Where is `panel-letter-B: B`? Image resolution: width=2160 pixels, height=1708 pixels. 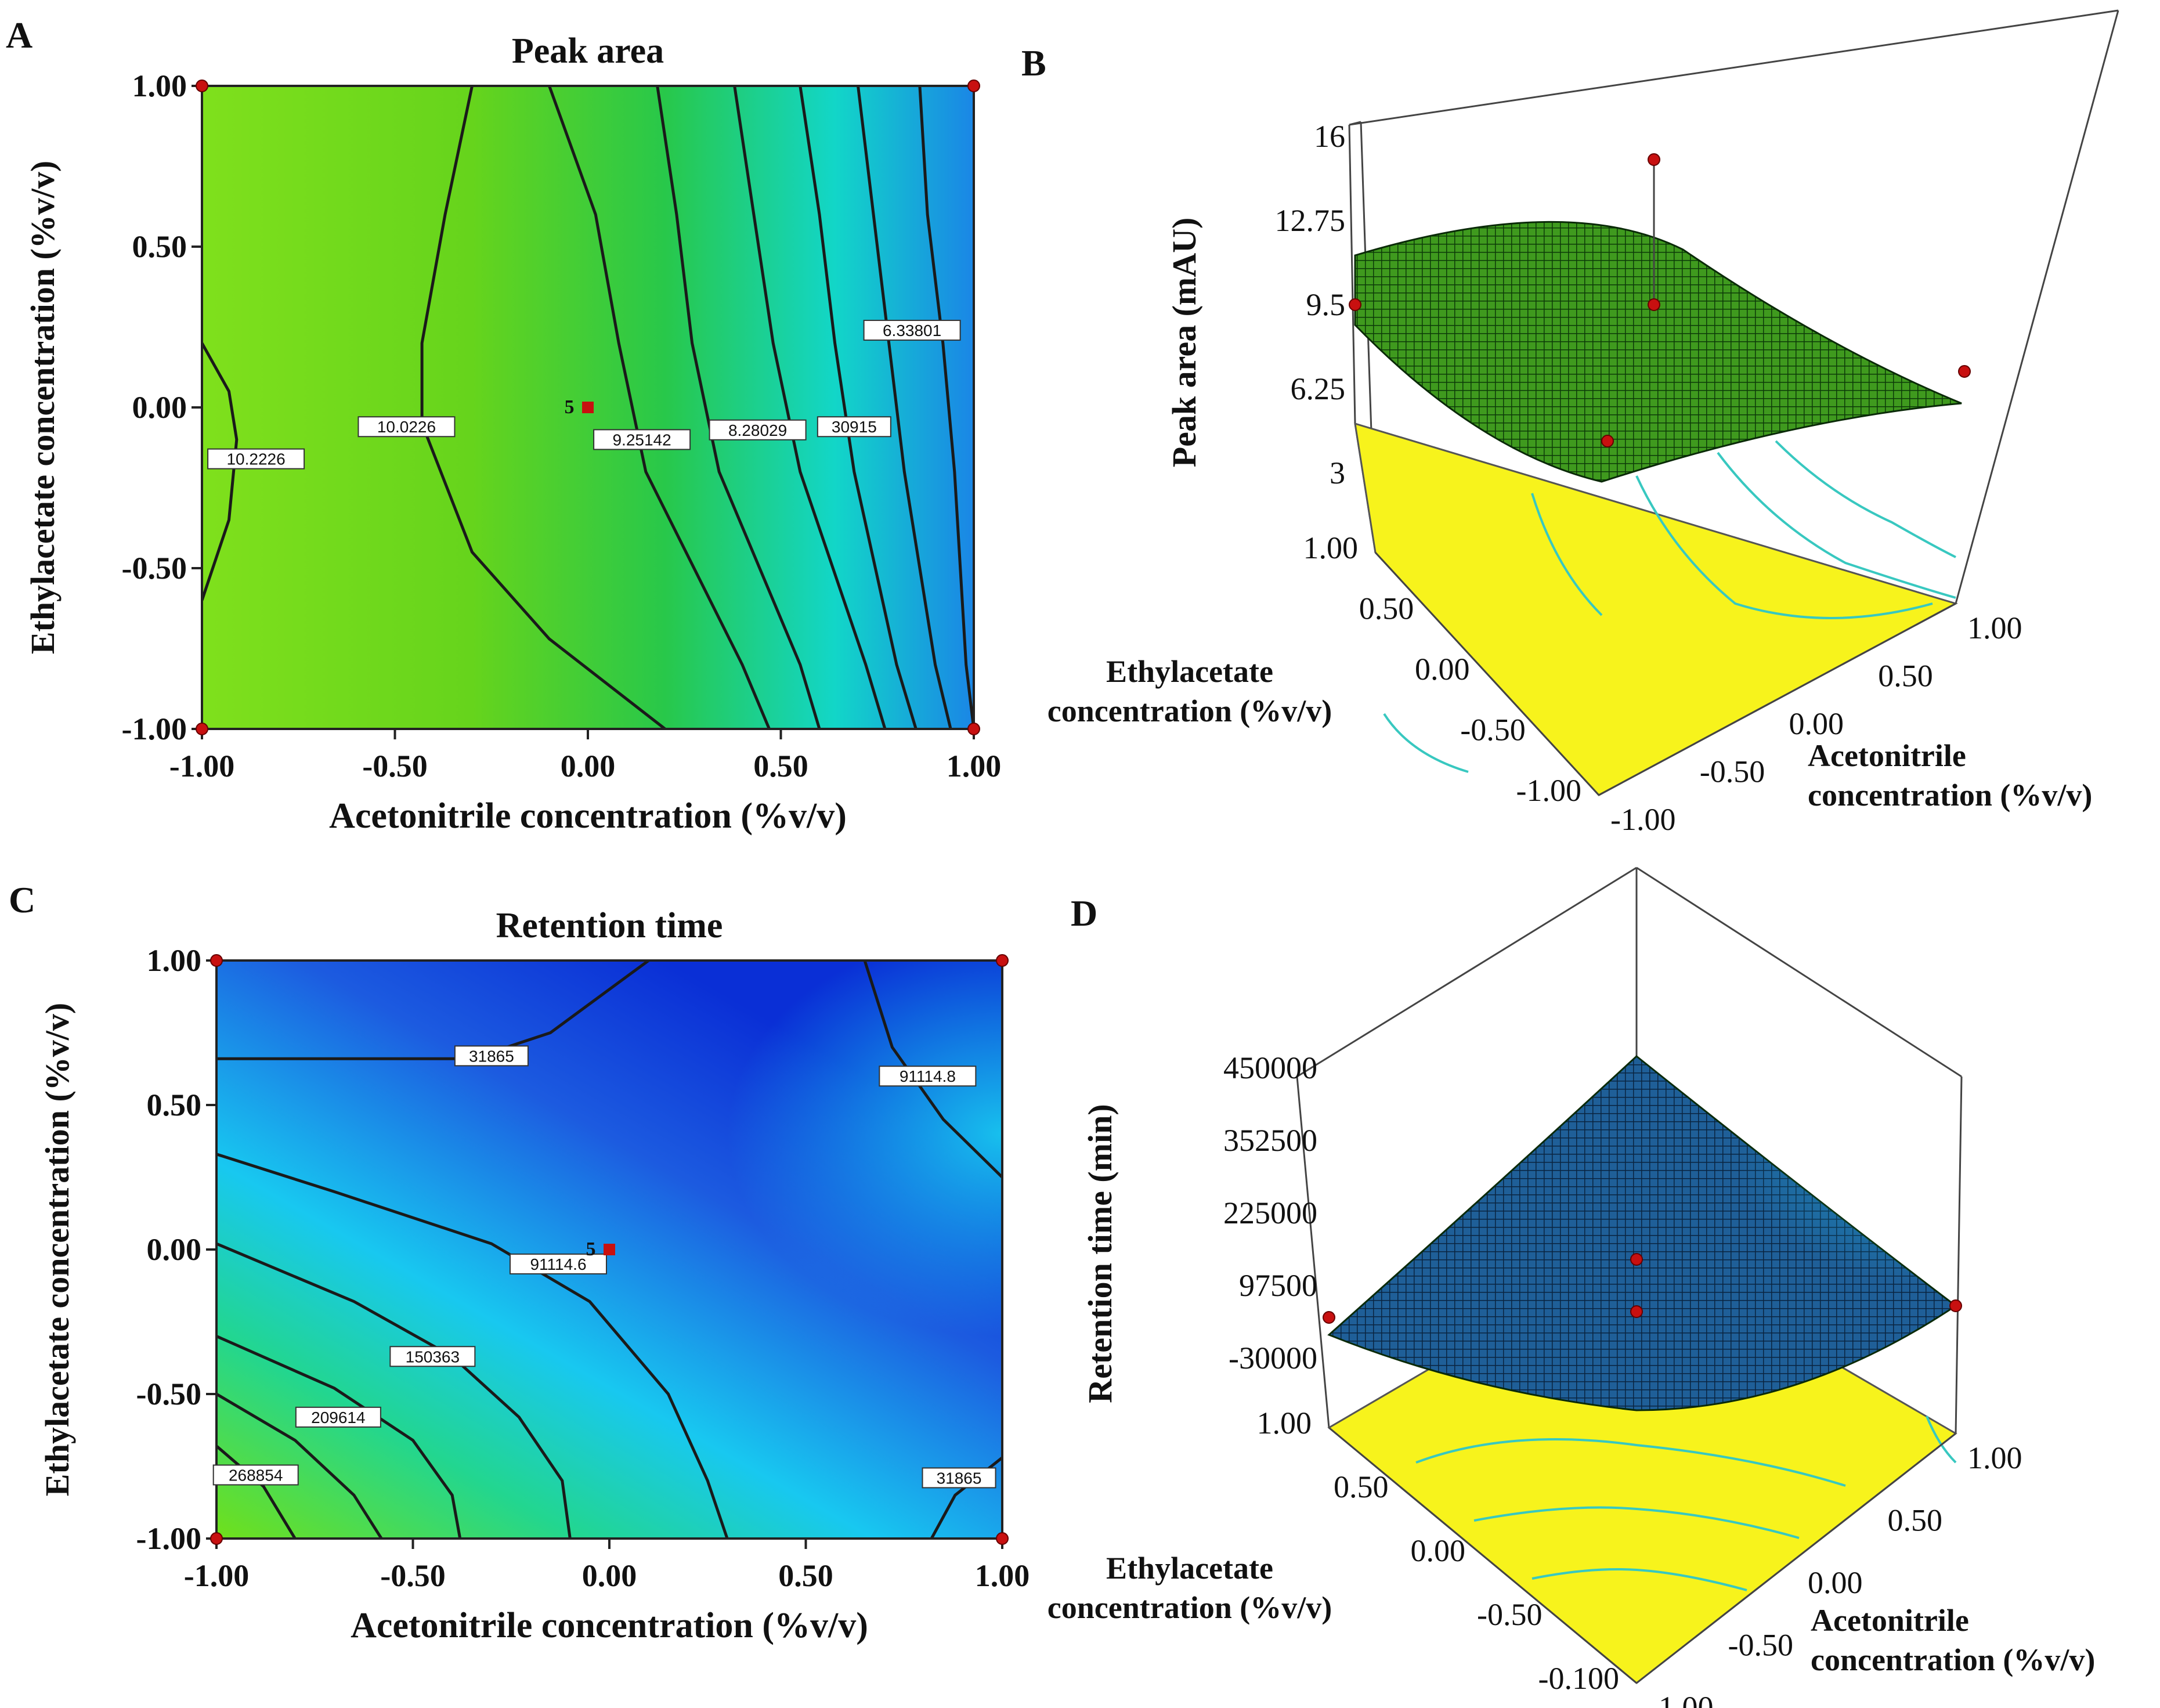 panel-letter-B: B is located at coordinates (1033, 63).